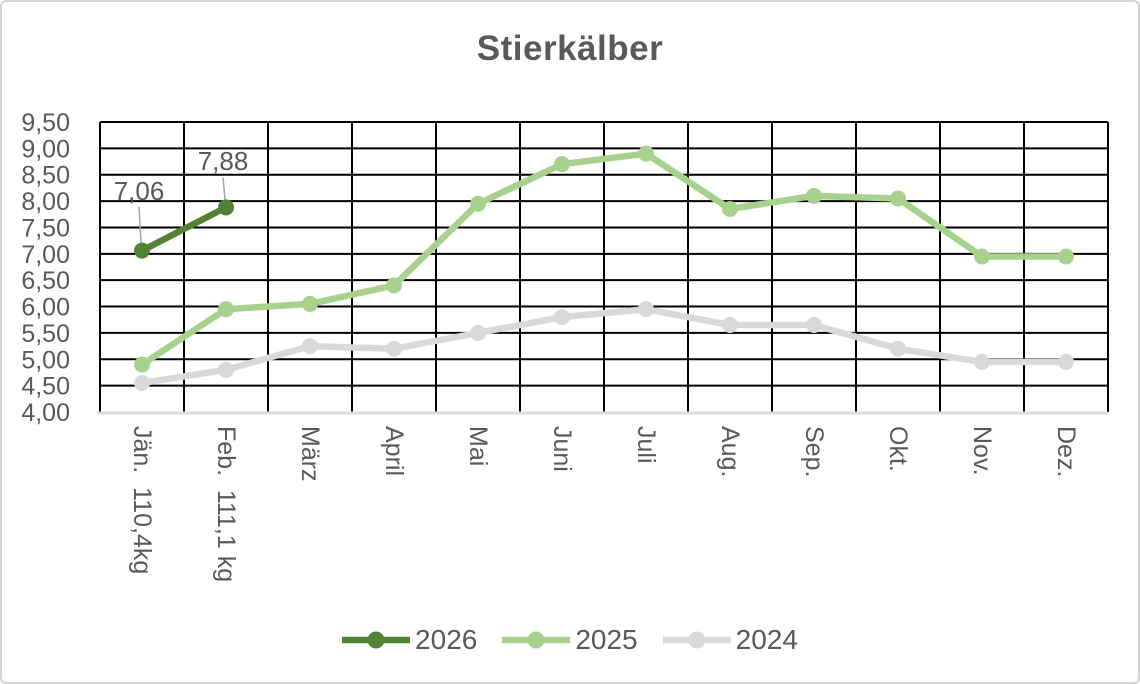  What do you see at coordinates (45, 202) in the screenshot?
I see `y-tick-label: 8,00` at bounding box center [45, 202].